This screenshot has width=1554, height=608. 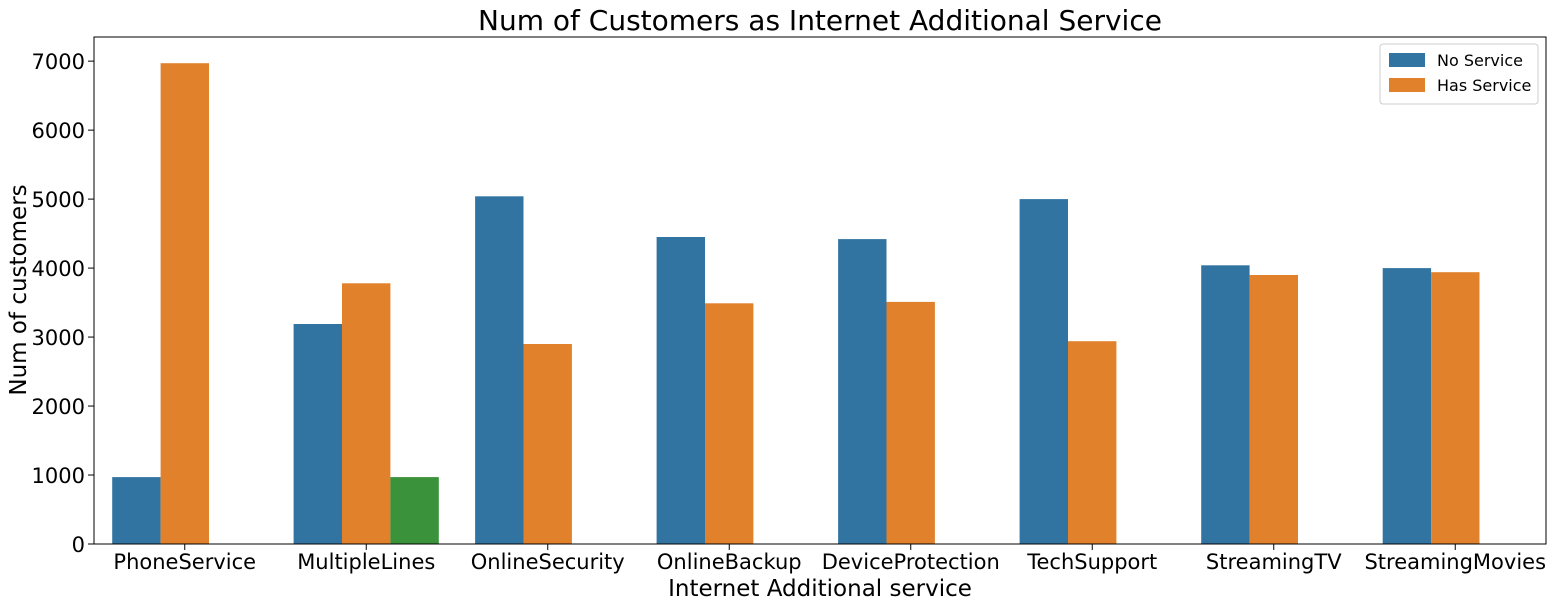 I want to click on x-tick-label: StreamingTV, so click(x=1274, y=562).